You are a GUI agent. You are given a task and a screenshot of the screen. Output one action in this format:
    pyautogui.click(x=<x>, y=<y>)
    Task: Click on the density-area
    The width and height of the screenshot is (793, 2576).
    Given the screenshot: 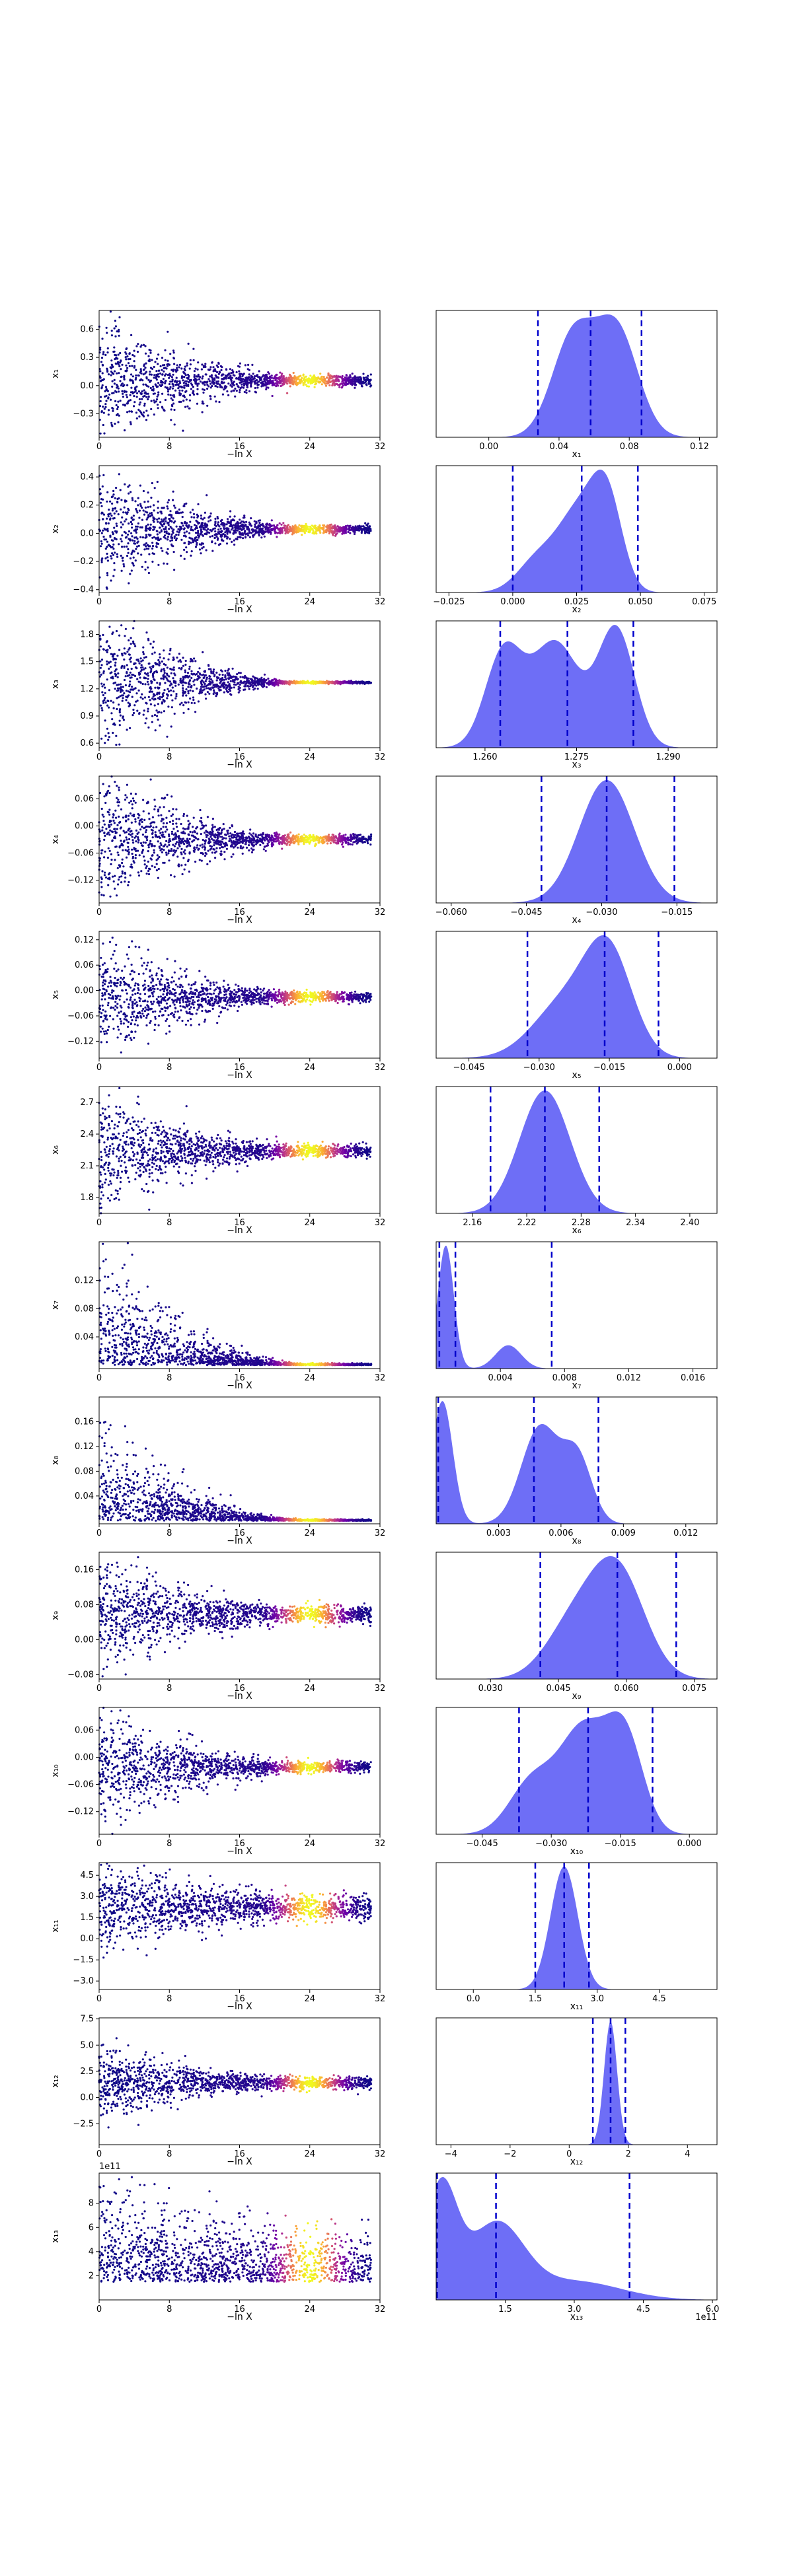 What is the action you would take?
    pyautogui.click(x=577, y=376)
    